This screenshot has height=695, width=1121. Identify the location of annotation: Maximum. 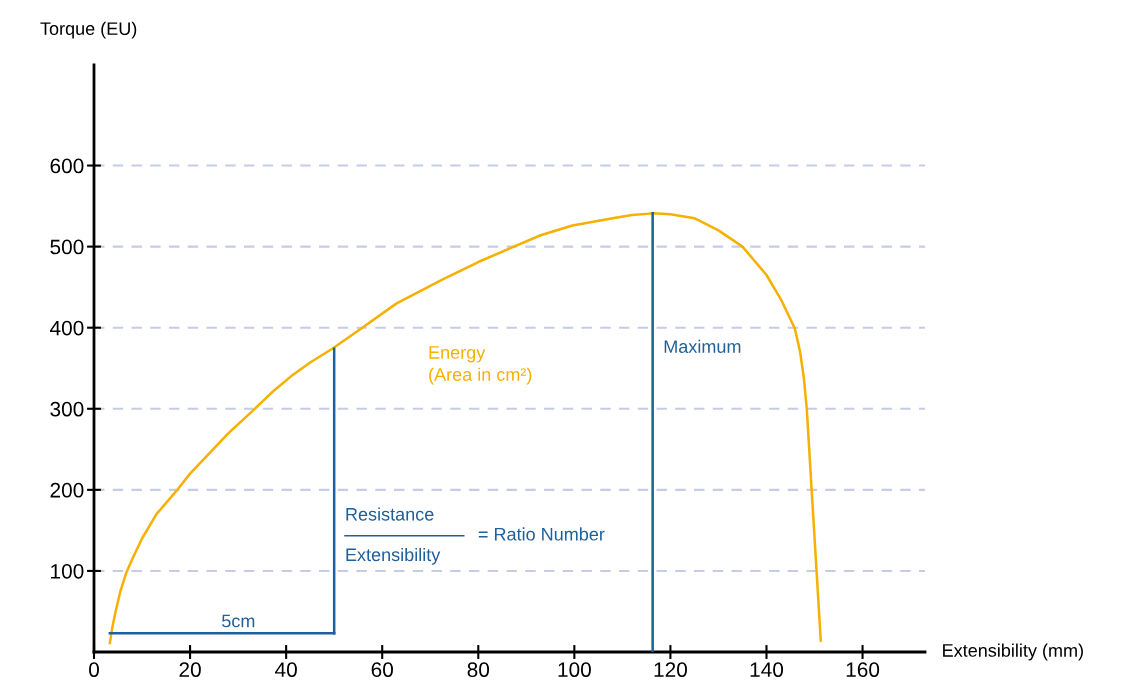
(702, 346).